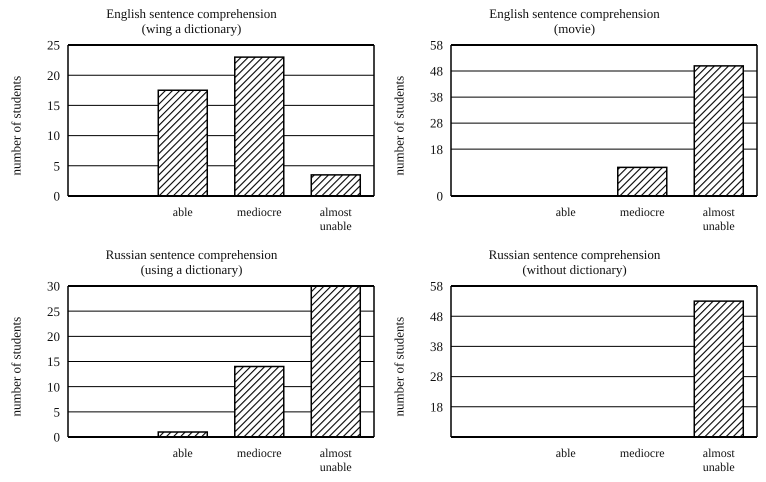 The height and width of the screenshot is (482, 766). I want to click on chart-subtitle: (using a dictionary), so click(192, 269).